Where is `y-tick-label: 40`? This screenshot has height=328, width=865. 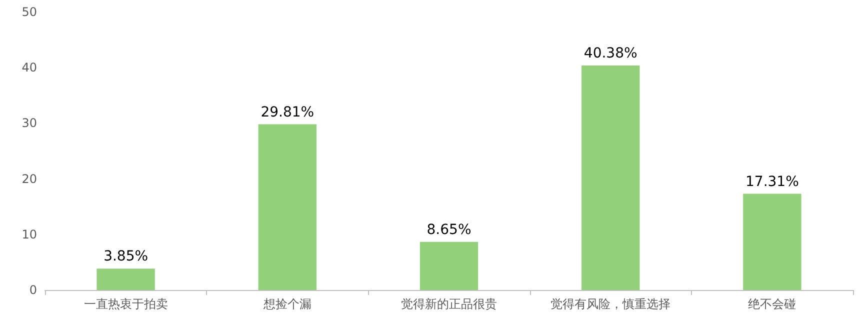 y-tick-label: 40 is located at coordinates (29, 67).